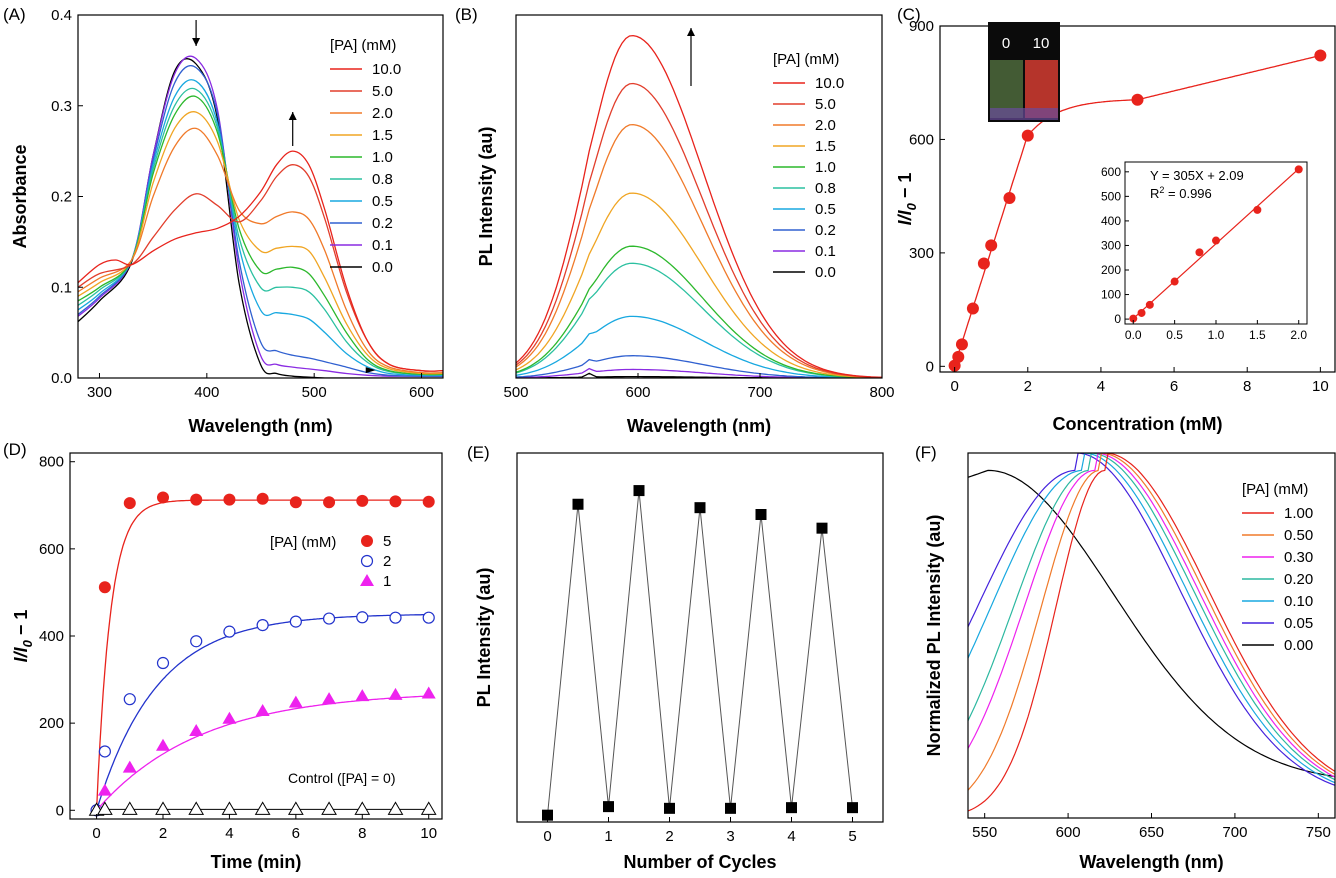 The width and height of the screenshot is (1336, 878). What do you see at coordinates (1138, 424) in the screenshot?
I see `x-axis-label: Concentration (mM)` at bounding box center [1138, 424].